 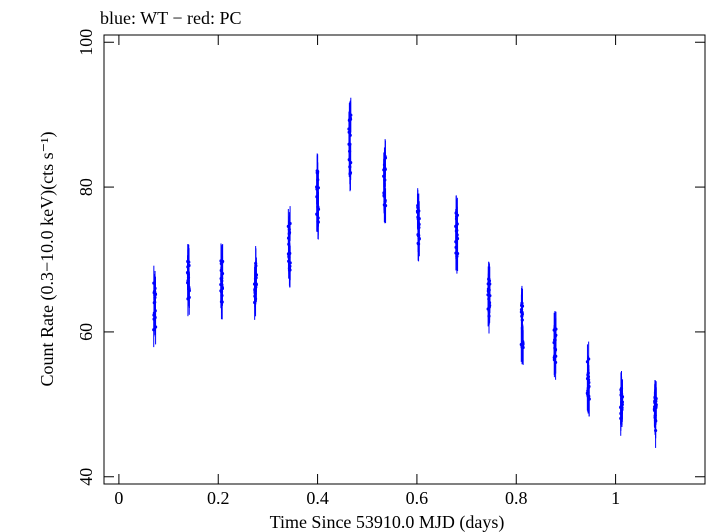 I want to click on chart-title: blue: WT − red: PC, so click(x=170, y=18).